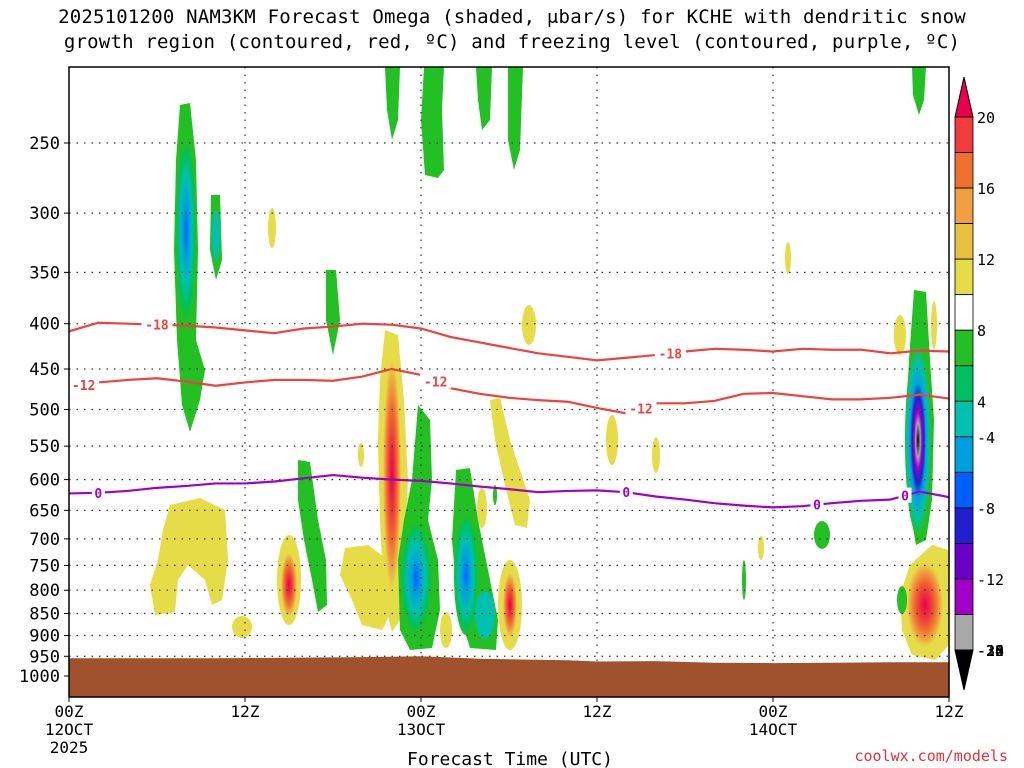 The height and width of the screenshot is (768, 1024). What do you see at coordinates (44, 511) in the screenshot?
I see `y-tick-label: 650` at bounding box center [44, 511].